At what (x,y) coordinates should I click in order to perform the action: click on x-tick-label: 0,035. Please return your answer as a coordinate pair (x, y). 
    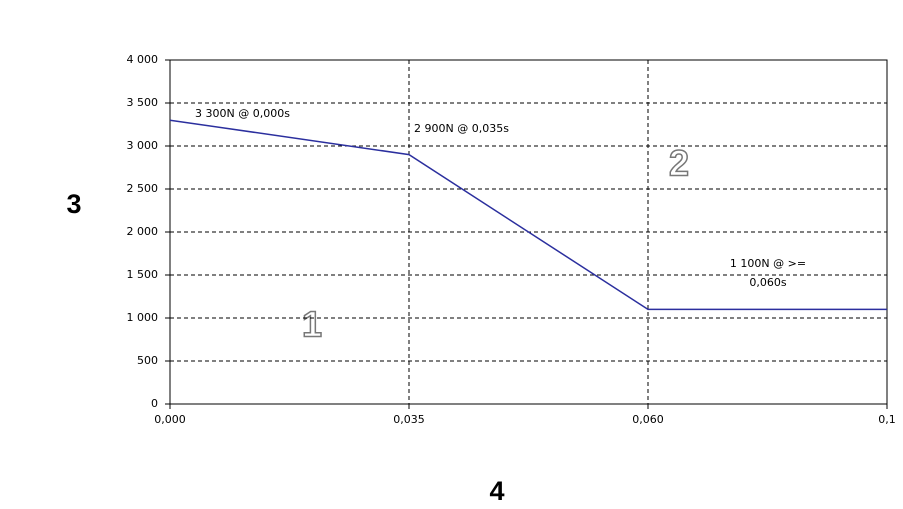
    Looking at the image, I should click on (409, 419).